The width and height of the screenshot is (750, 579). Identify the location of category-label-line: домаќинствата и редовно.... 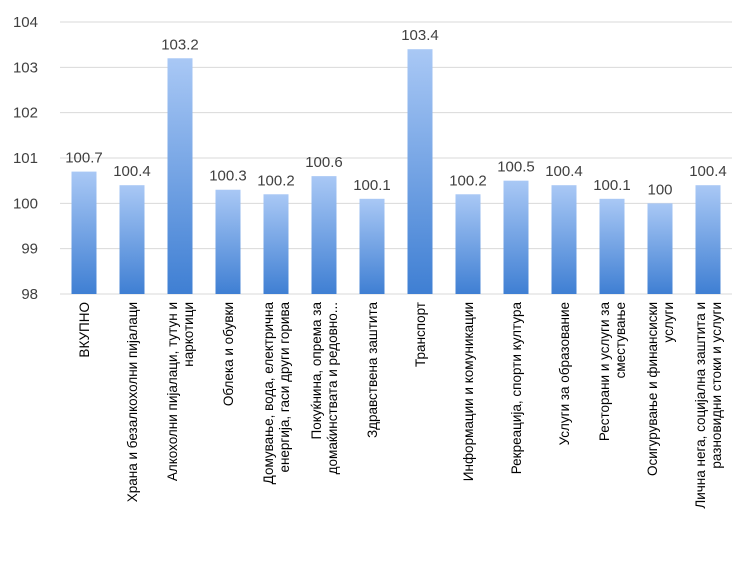
(332, 388).